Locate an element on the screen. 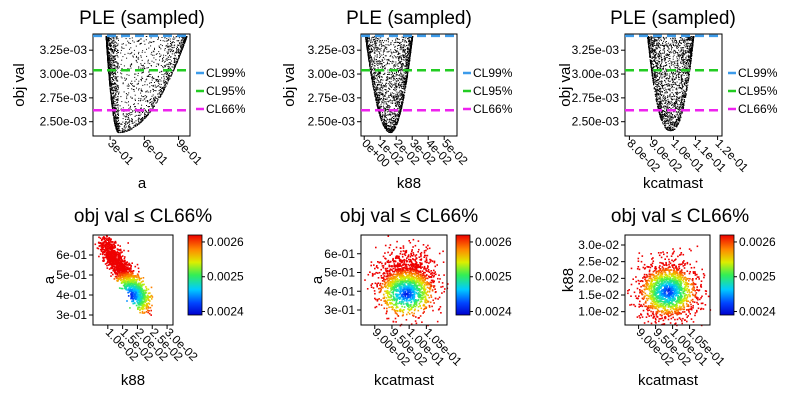 Image resolution: width=795 pixels, height=408 pixels. legend-label: CL66% is located at coordinates (226, 109).